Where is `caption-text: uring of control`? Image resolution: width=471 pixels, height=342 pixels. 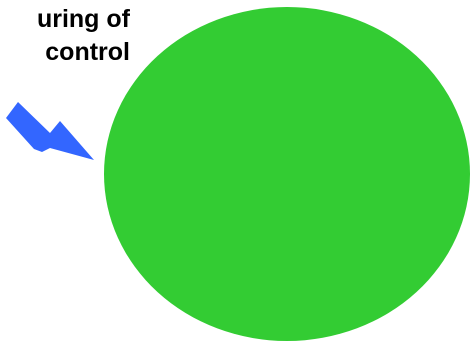 caption-text: uring of control is located at coordinates (83, 36).